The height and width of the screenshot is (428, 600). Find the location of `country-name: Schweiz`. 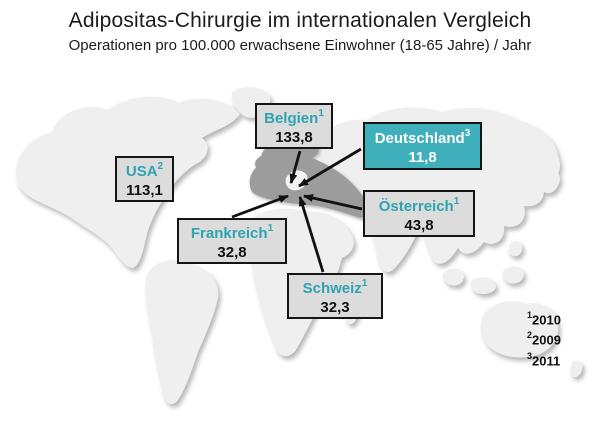

country-name: Schweiz is located at coordinates (332, 288).